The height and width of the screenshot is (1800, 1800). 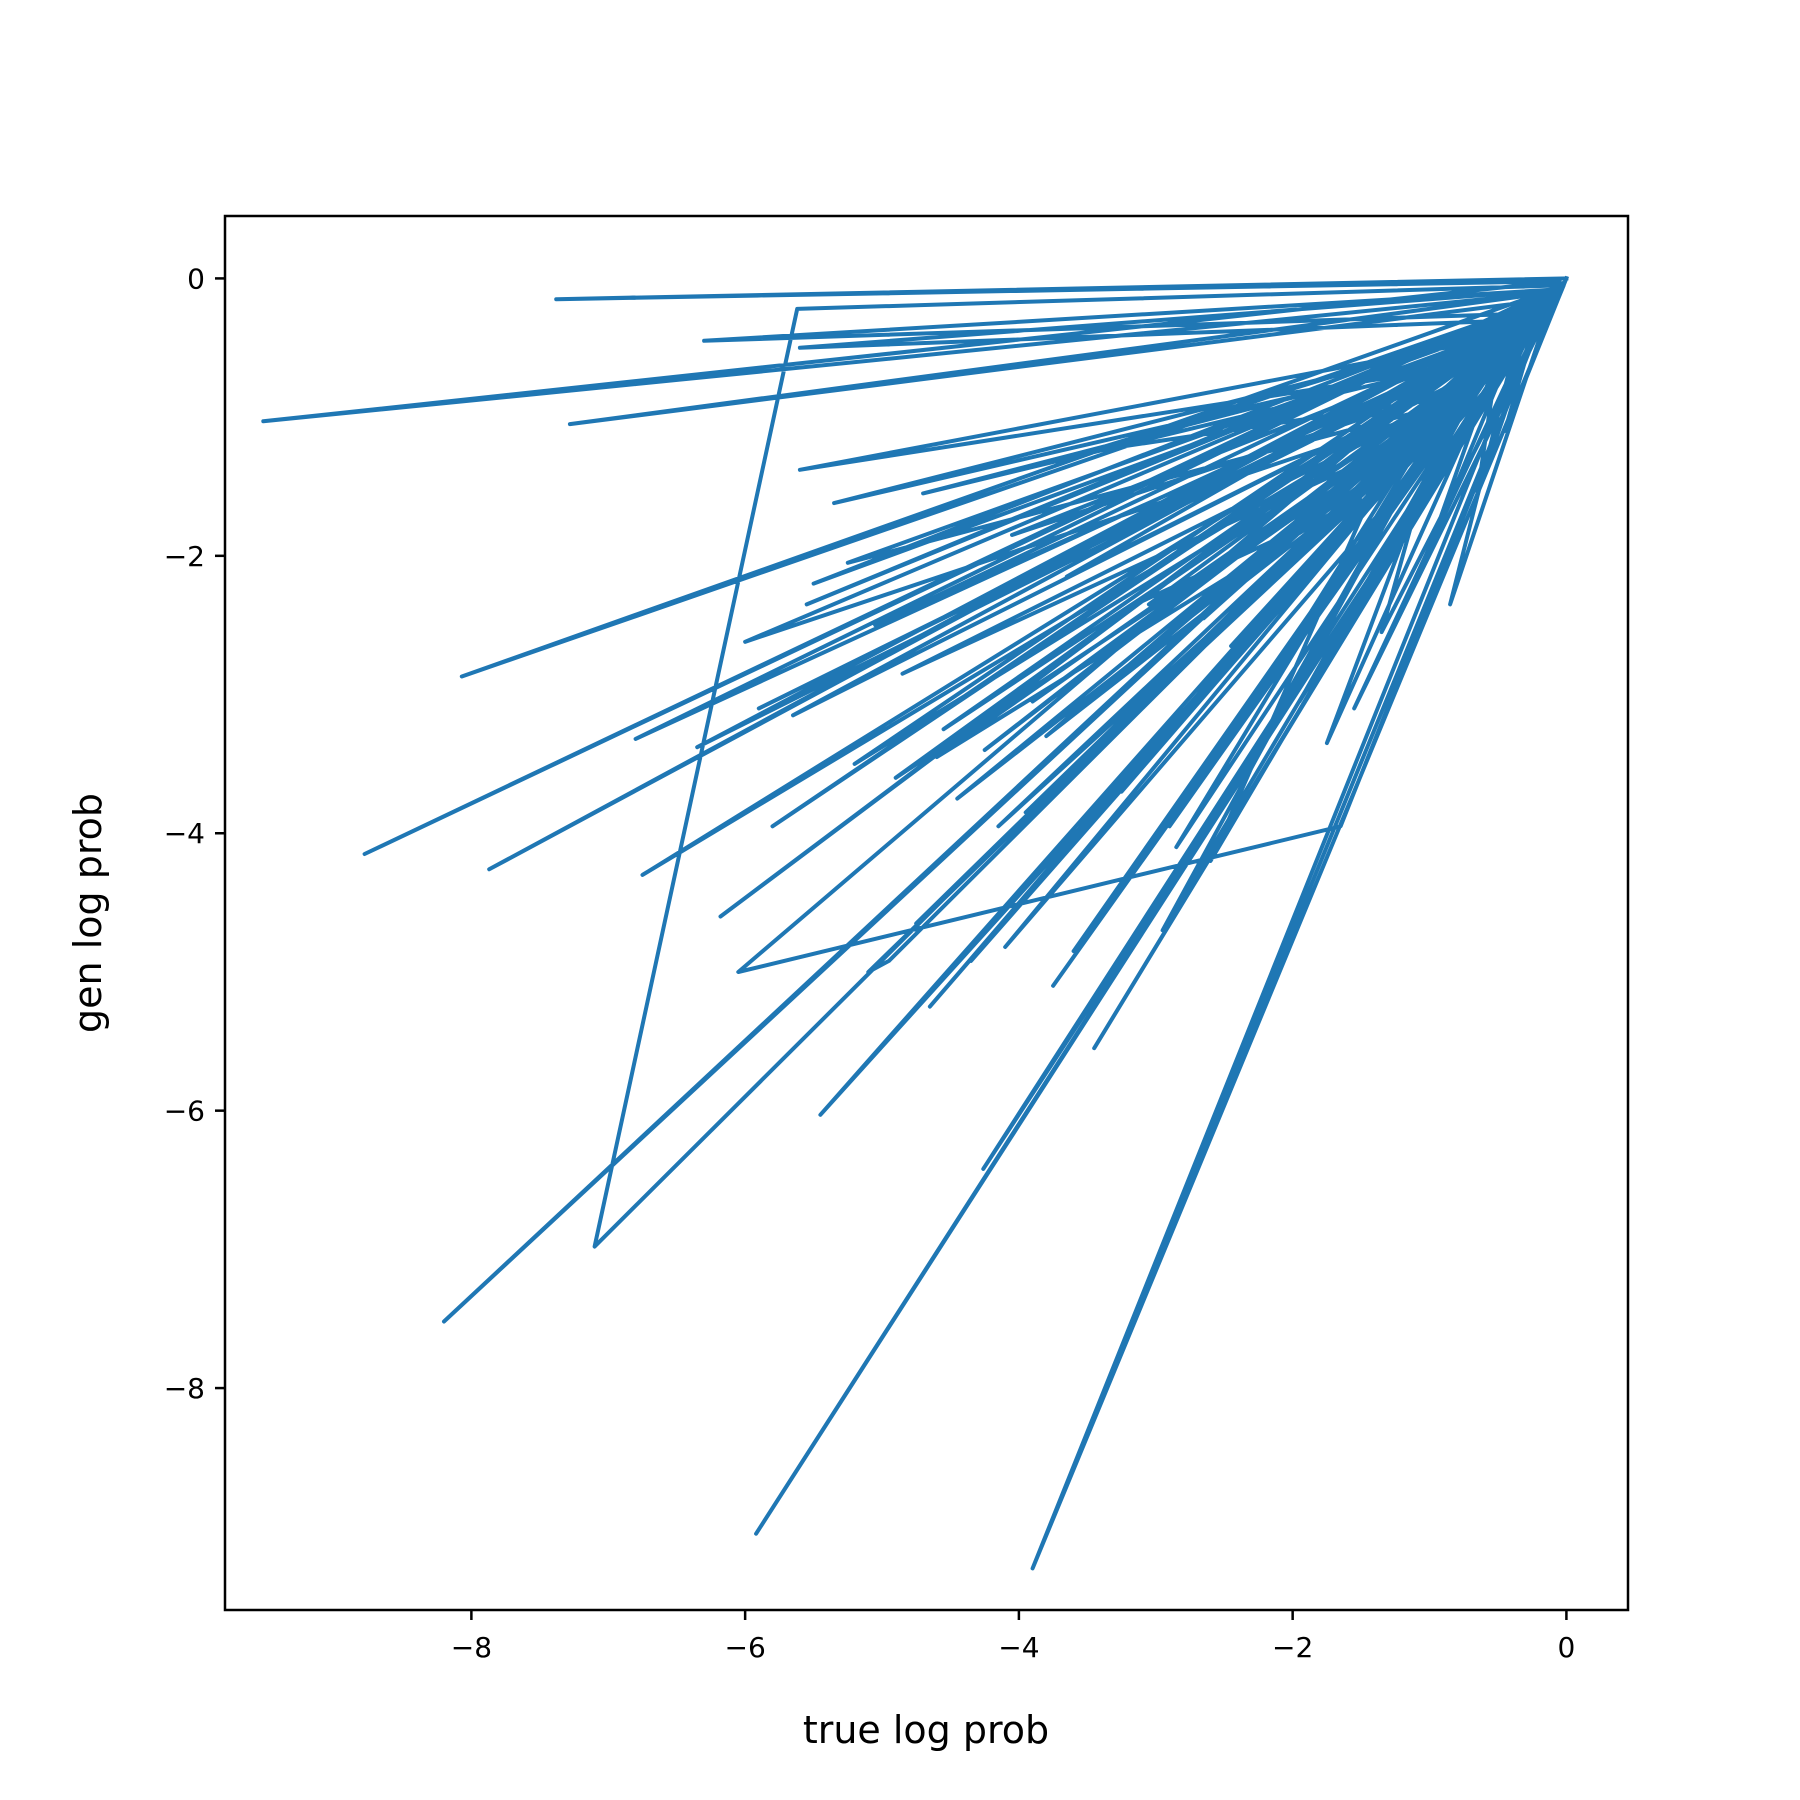 I want to click on y-tick-label: −2, so click(x=184, y=556).